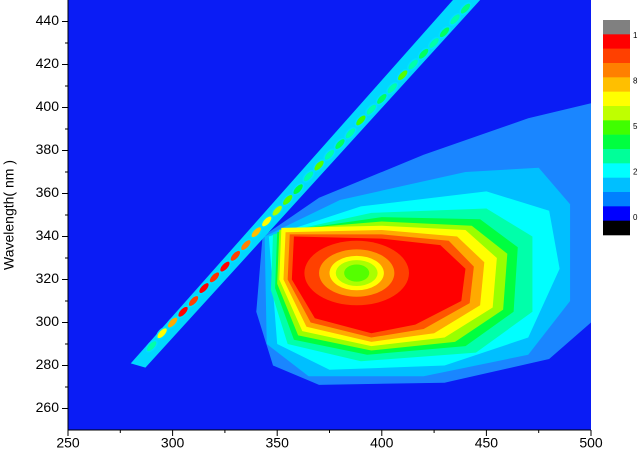 This screenshot has width=640, height=458. What do you see at coordinates (357, 273) in the screenshot?
I see `contour-ring` at bounding box center [357, 273].